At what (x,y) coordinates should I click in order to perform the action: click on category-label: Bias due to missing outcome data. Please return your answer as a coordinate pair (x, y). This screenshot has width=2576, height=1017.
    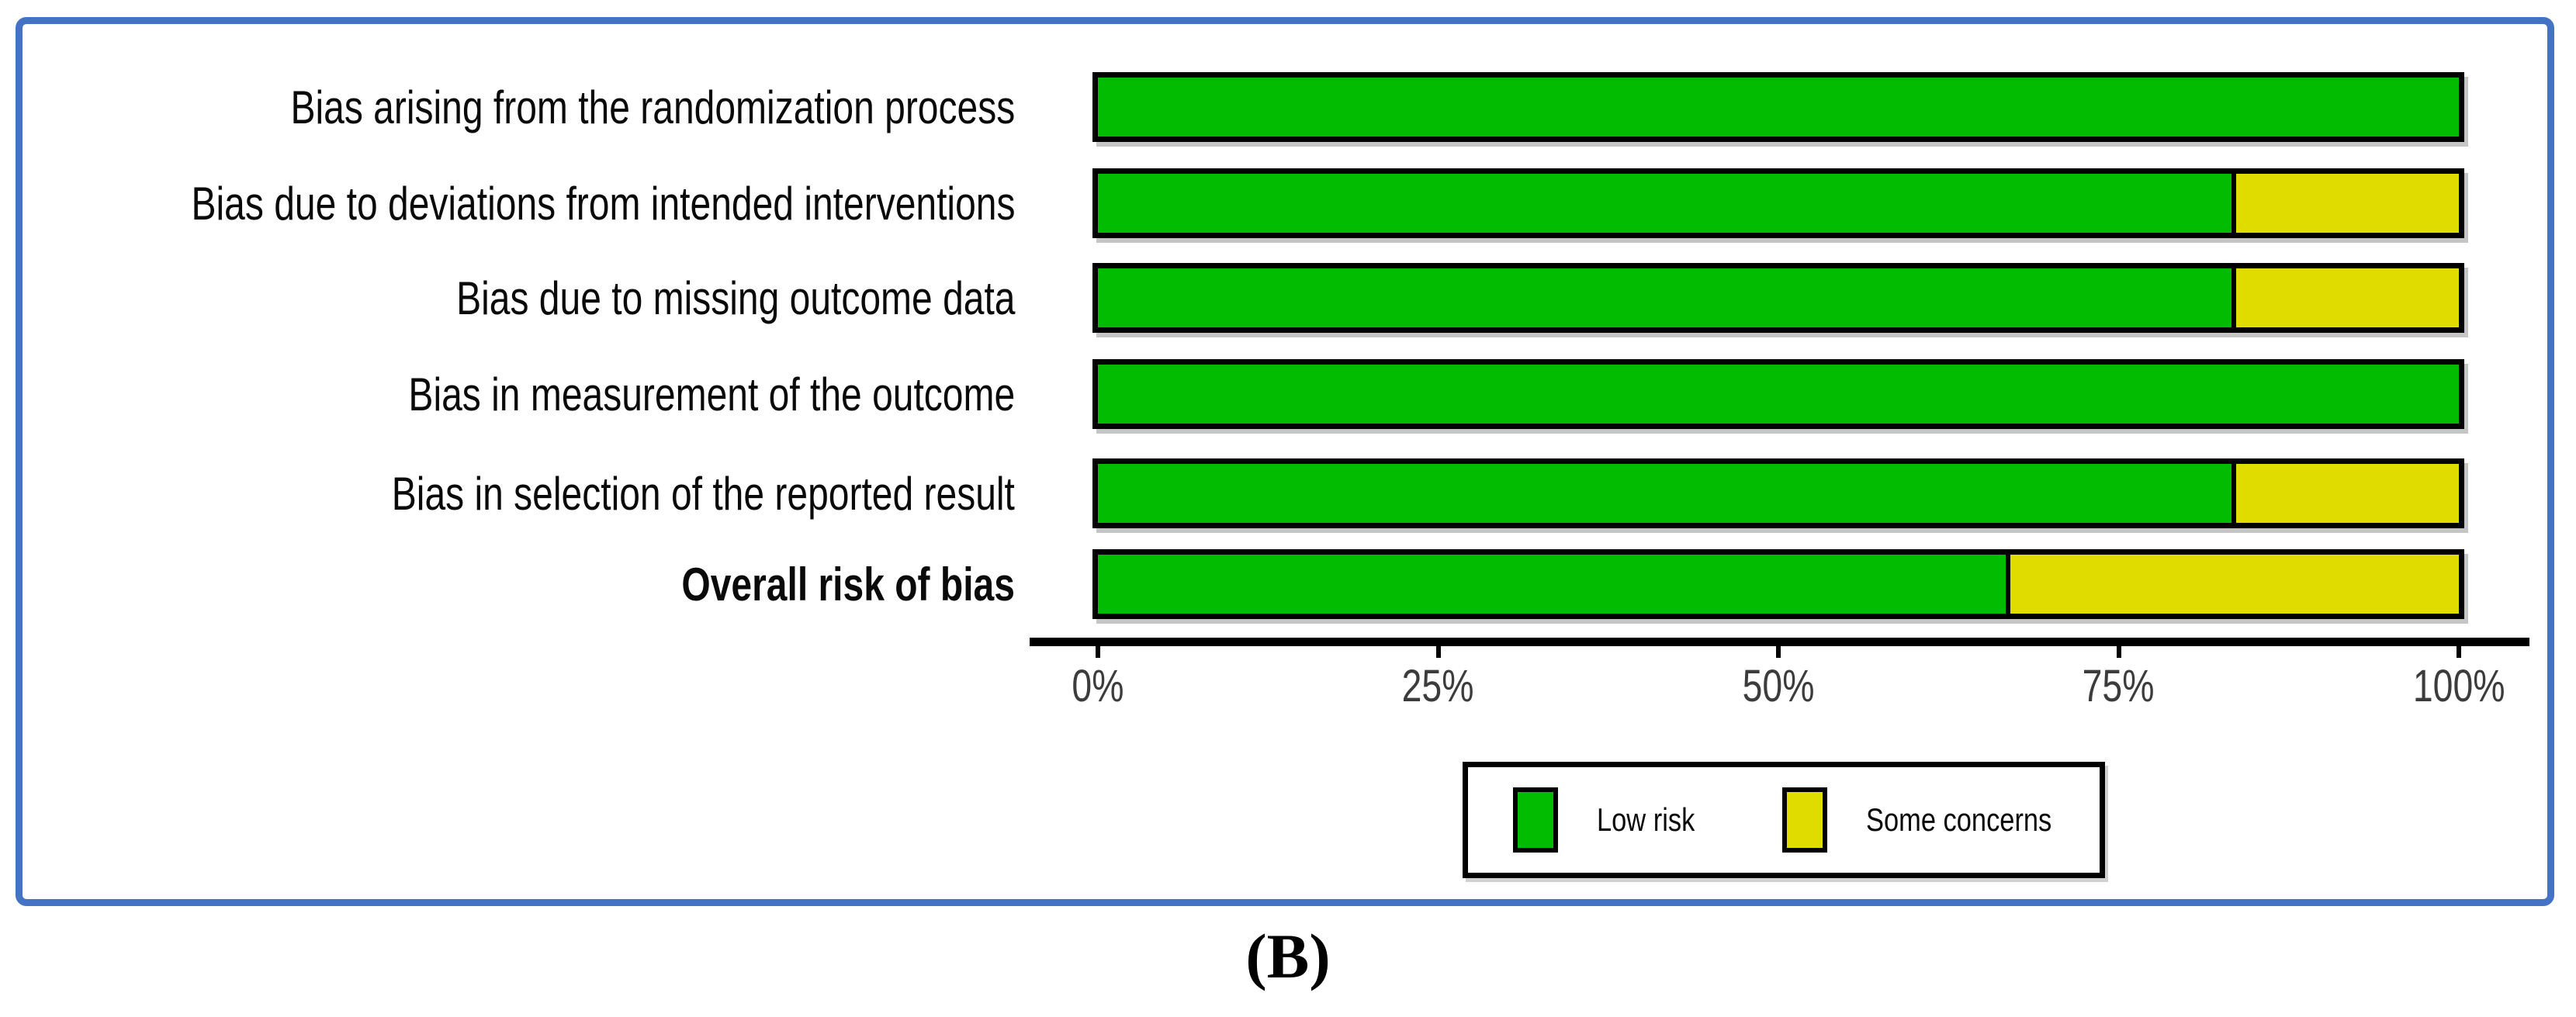
    Looking at the image, I should click on (507, 298).